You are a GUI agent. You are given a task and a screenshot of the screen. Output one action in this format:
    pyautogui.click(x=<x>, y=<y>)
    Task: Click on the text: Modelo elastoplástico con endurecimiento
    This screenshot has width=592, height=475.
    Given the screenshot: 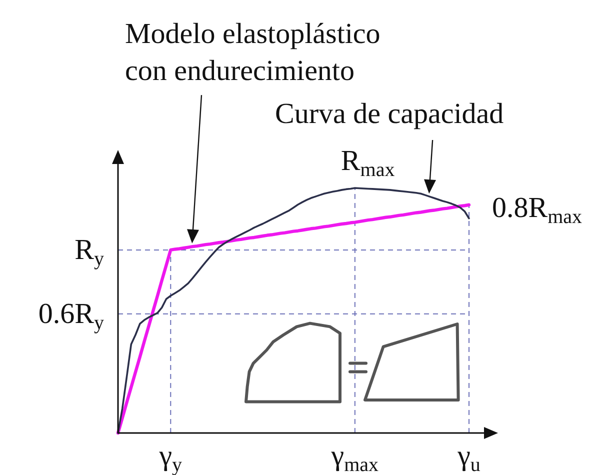 What is the action you would take?
    pyautogui.click(x=252, y=52)
    